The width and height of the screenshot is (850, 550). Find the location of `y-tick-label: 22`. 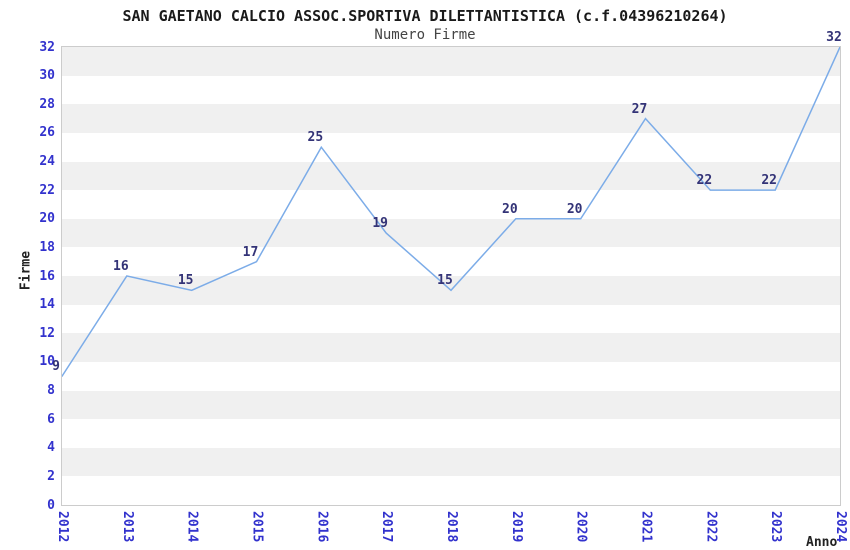

y-tick-label: 22 is located at coordinates (47, 190).